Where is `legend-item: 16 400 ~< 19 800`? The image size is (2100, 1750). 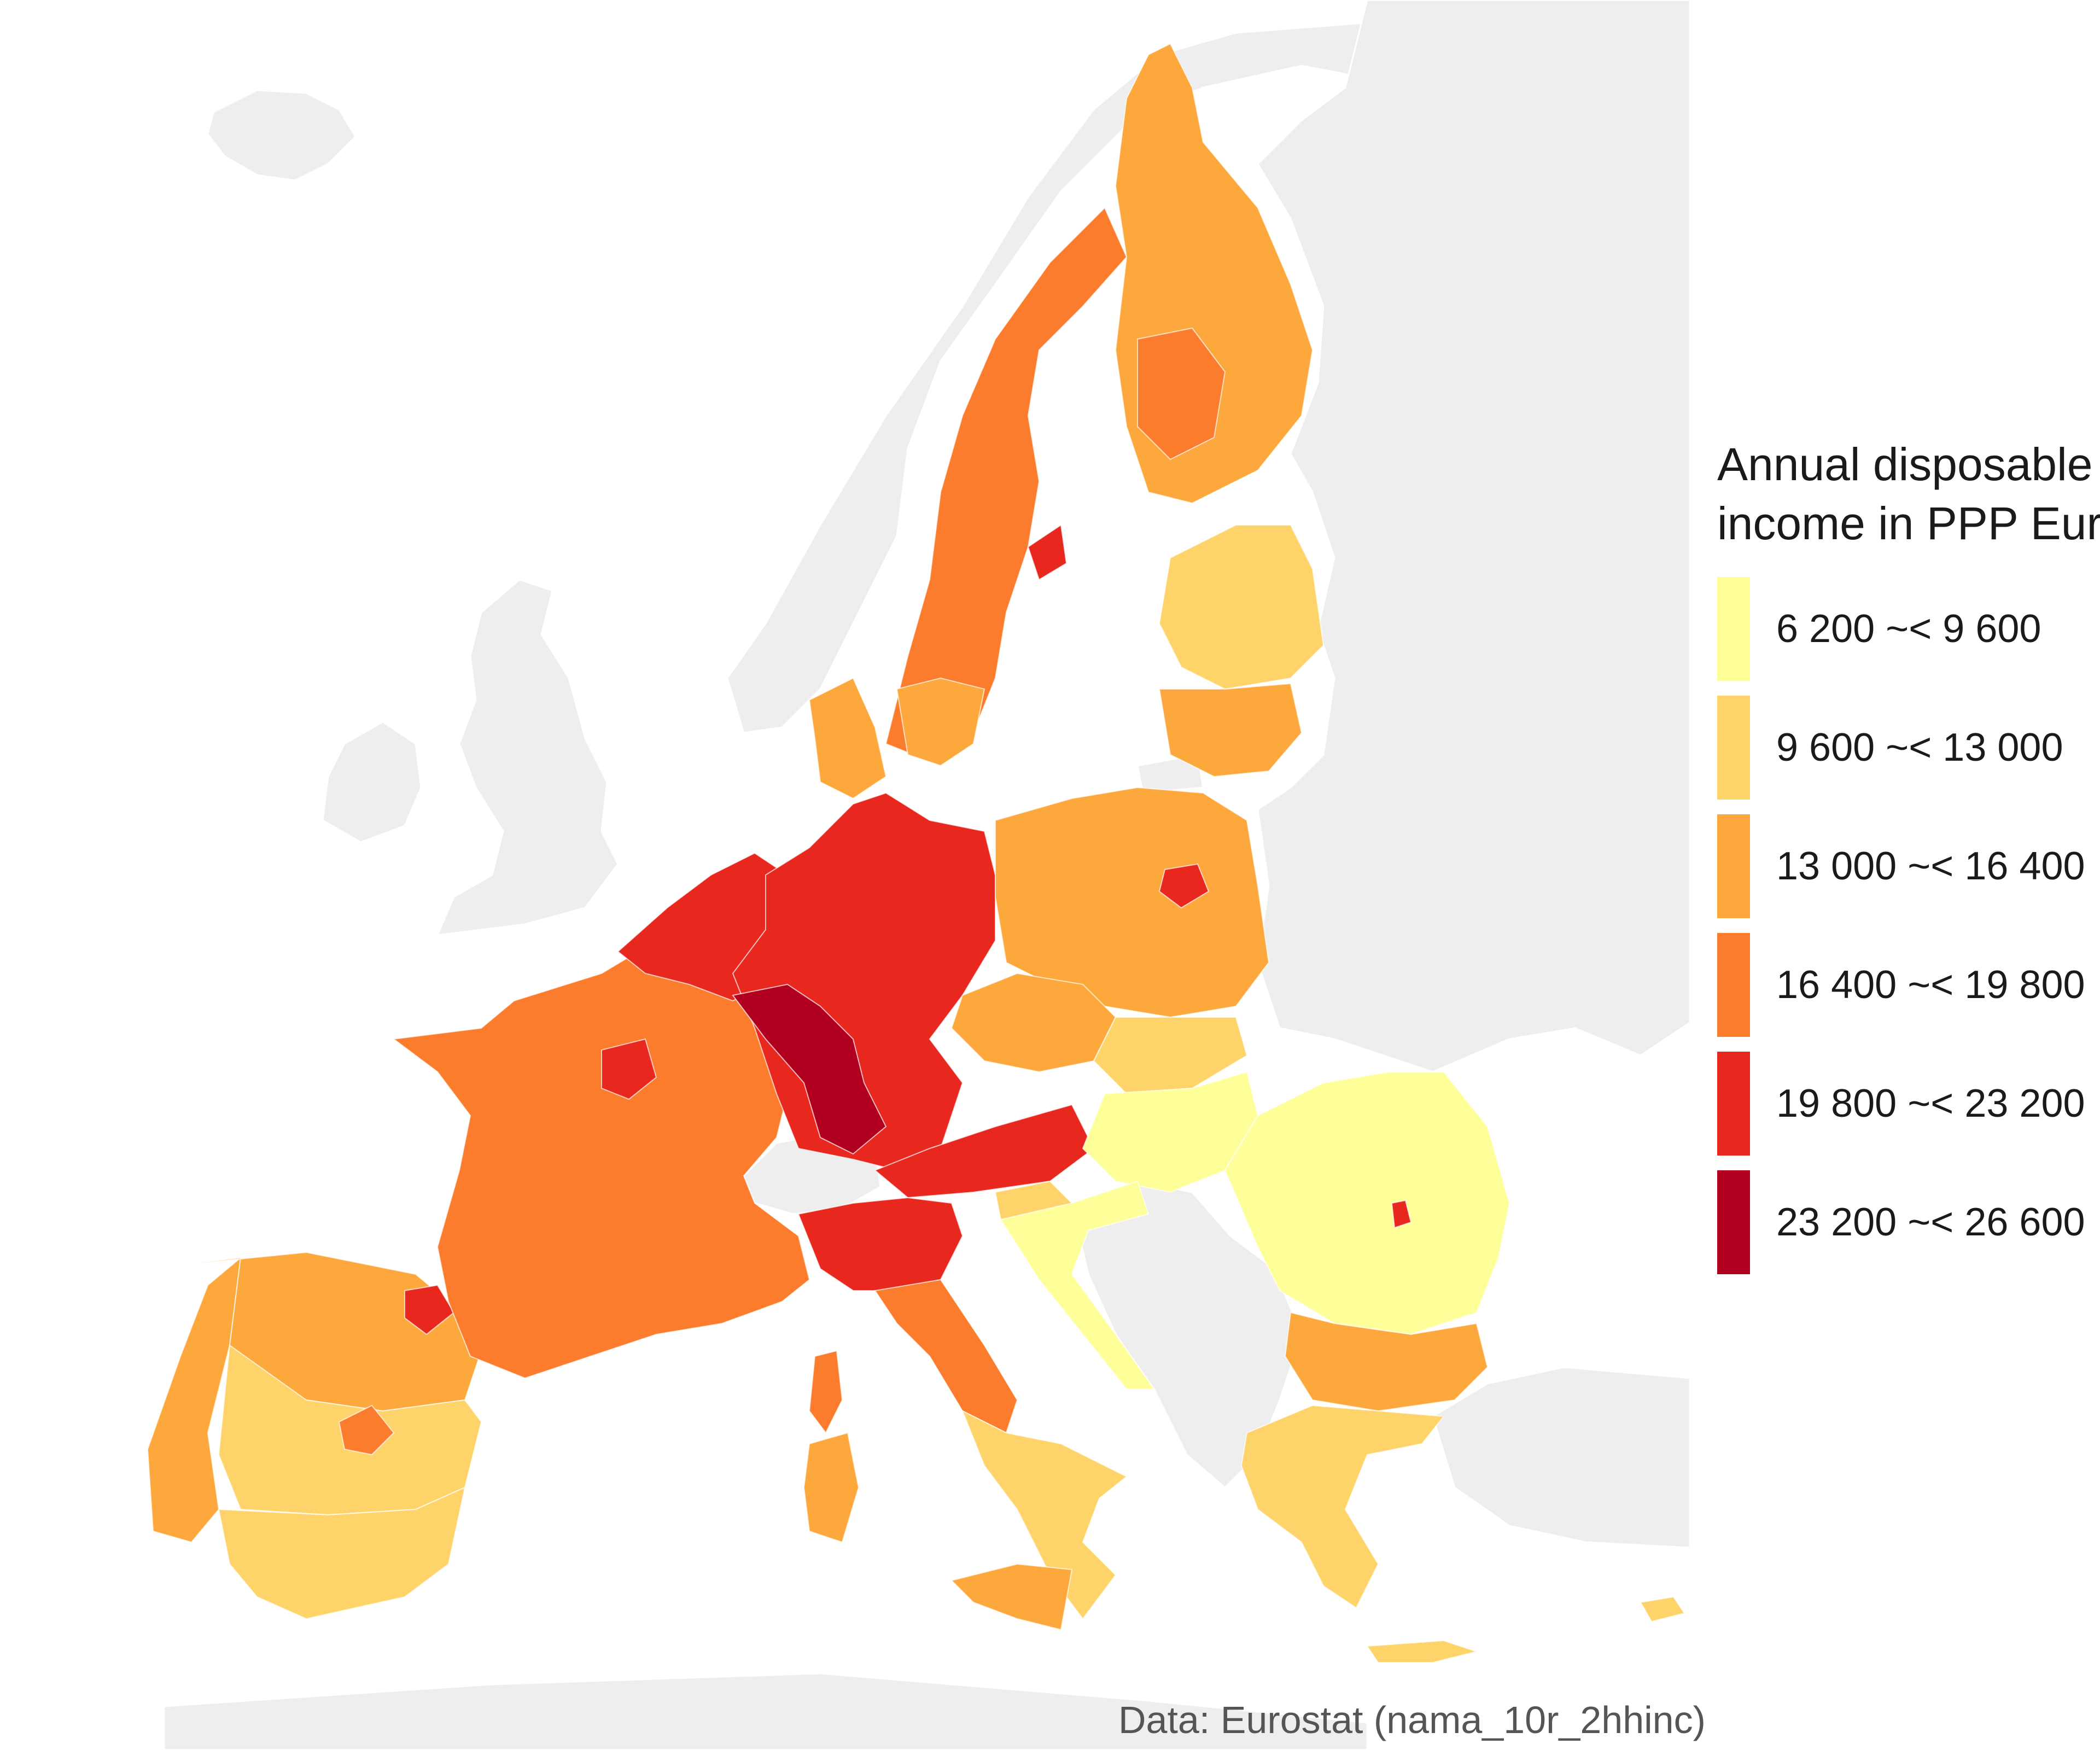 legend-item: 16 400 ~< 19 800 is located at coordinates (1906, 984).